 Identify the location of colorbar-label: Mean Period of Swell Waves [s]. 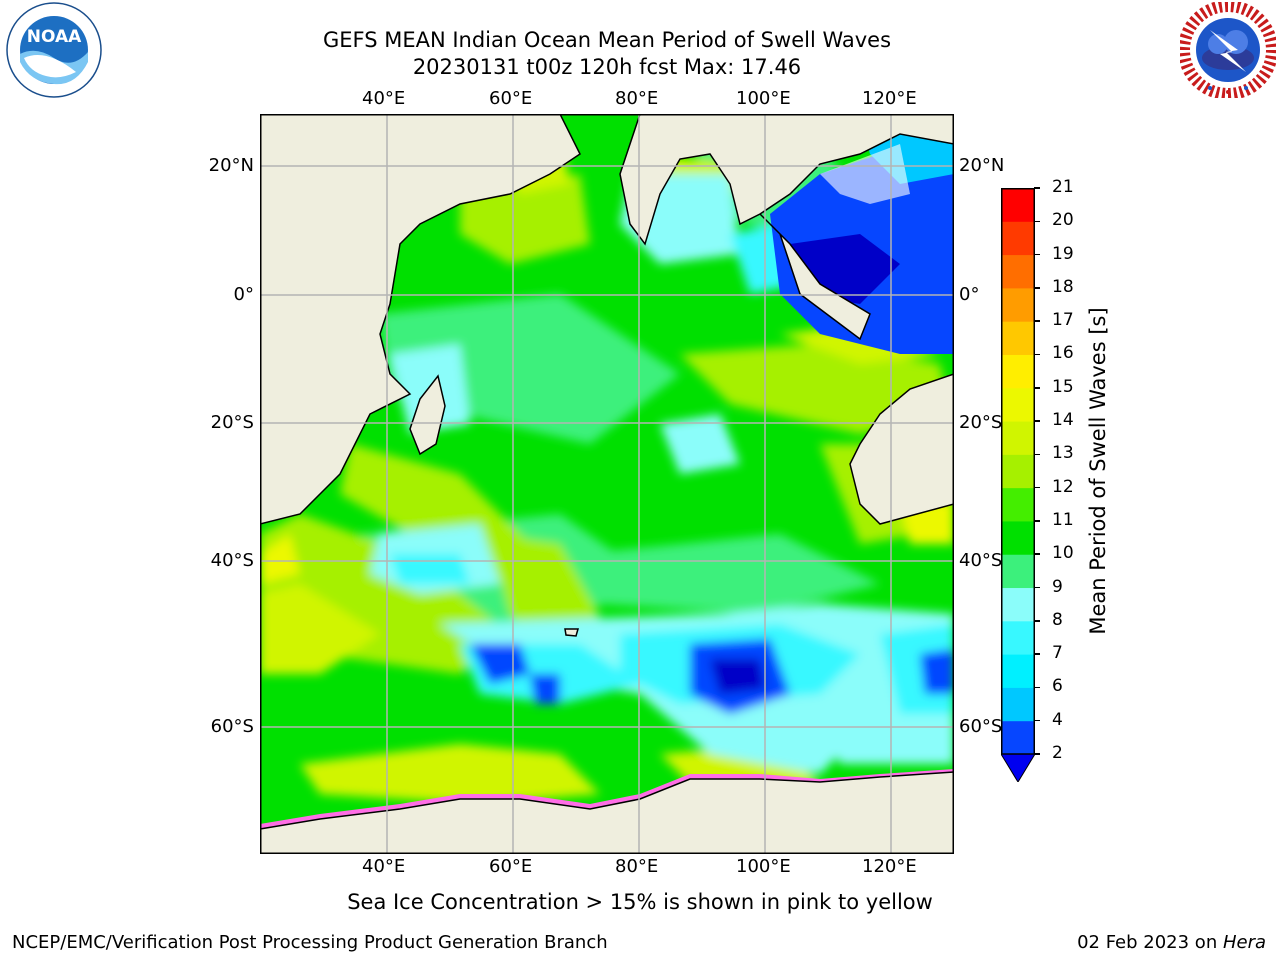
(1098, 471).